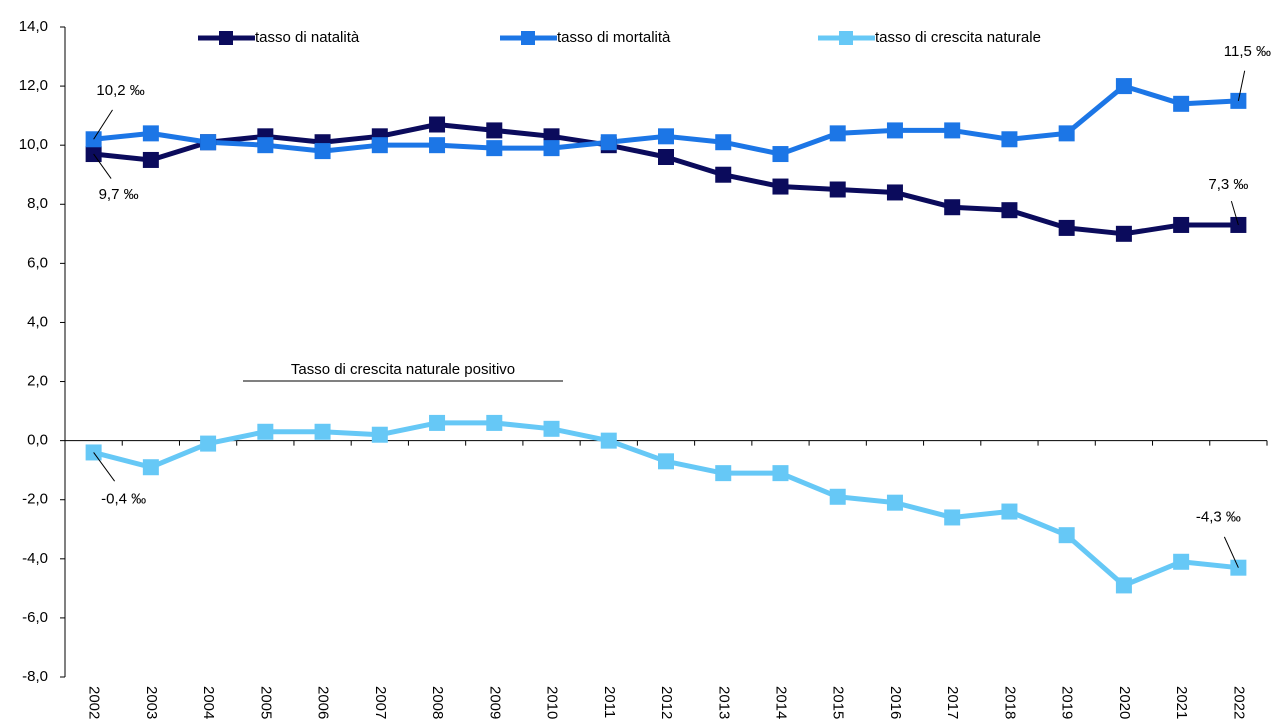 The height and width of the screenshot is (728, 1277). Describe the element at coordinates (1238, 702) in the screenshot. I see `x-tick-label: 2022` at that location.